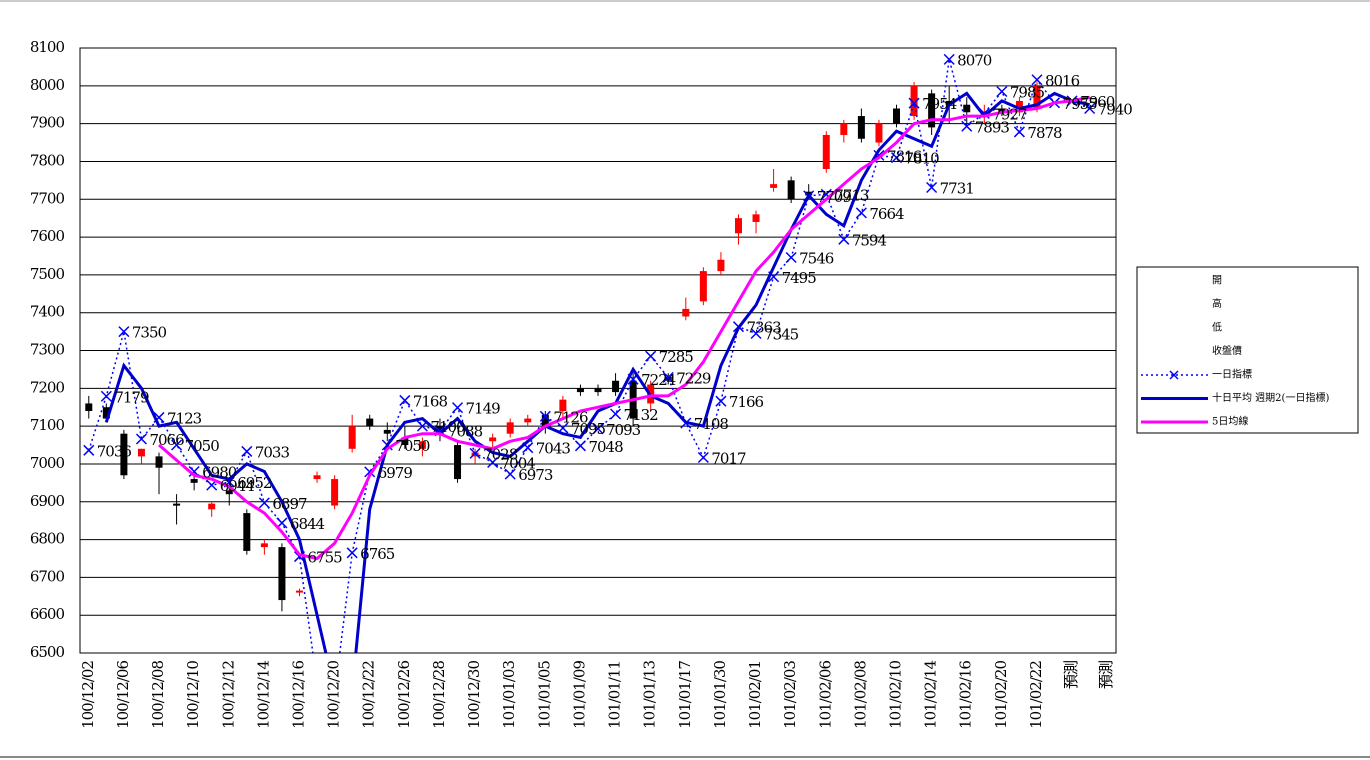 The image size is (1370, 760). What do you see at coordinates (1097, 102) in the screenshot?
I see `data-label: 7960` at bounding box center [1097, 102].